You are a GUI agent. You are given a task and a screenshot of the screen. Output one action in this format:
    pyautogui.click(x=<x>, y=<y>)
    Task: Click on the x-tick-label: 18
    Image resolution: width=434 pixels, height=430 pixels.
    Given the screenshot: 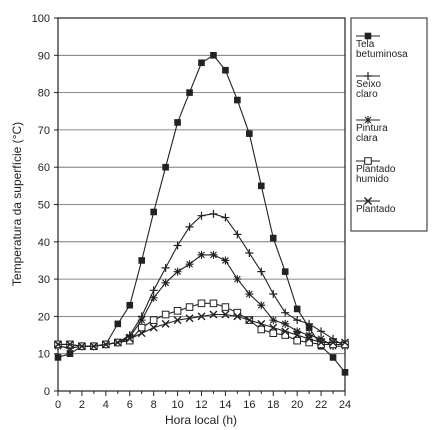 What is the action you would take?
    pyautogui.click(x=273, y=405)
    